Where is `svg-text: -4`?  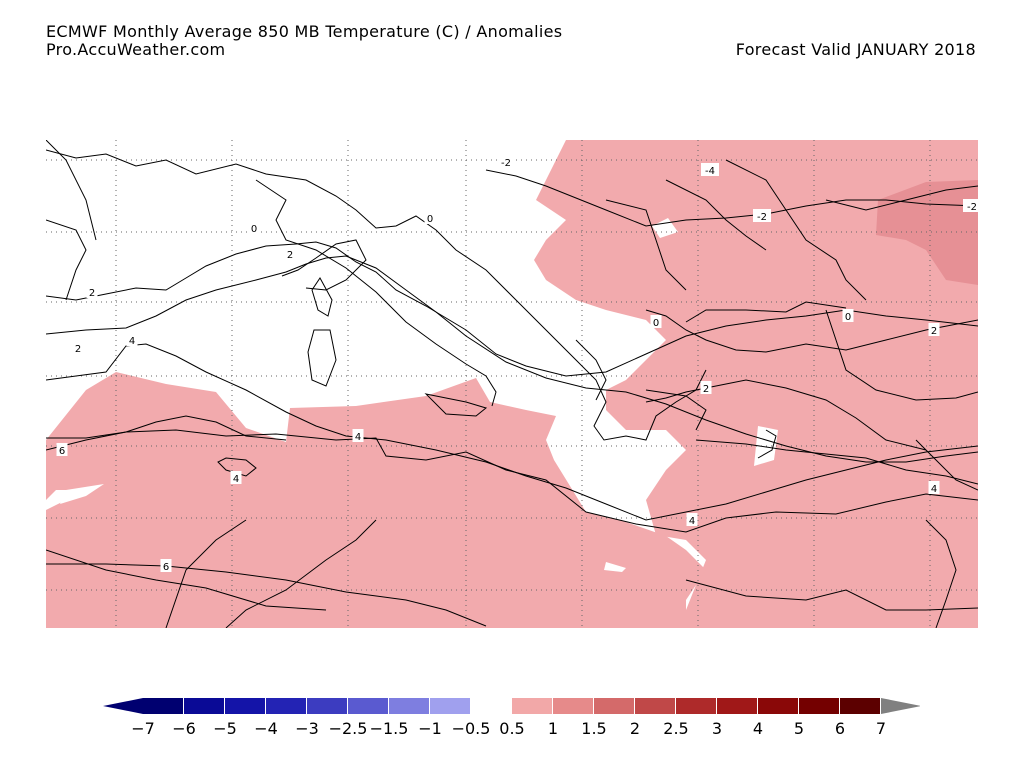 svg-text: -4 is located at coordinates (710, 171).